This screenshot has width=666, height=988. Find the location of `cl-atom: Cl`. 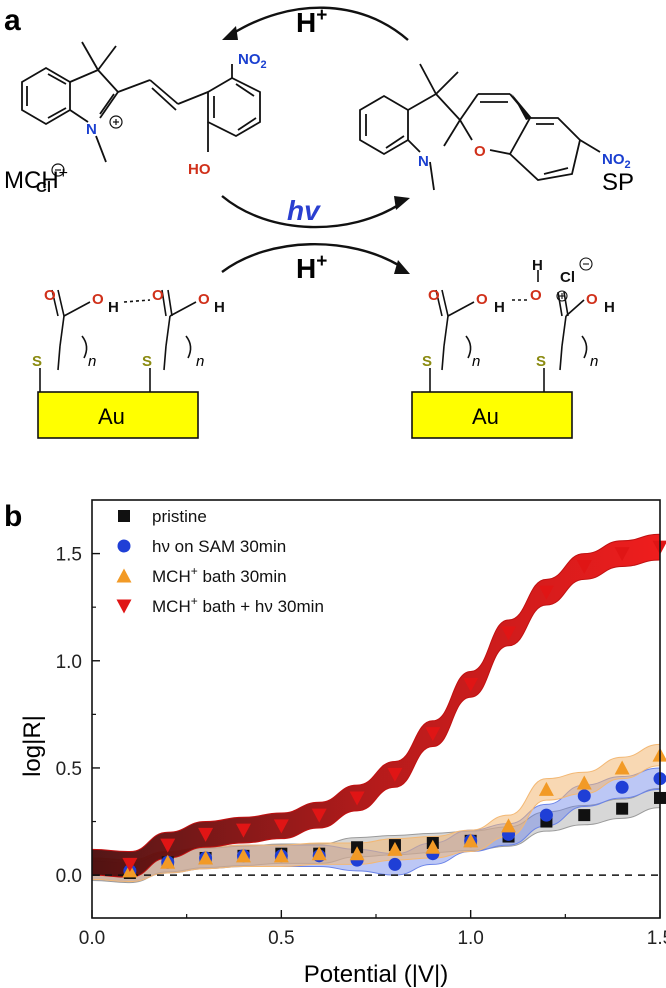

cl-atom: Cl is located at coordinates (43, 187).